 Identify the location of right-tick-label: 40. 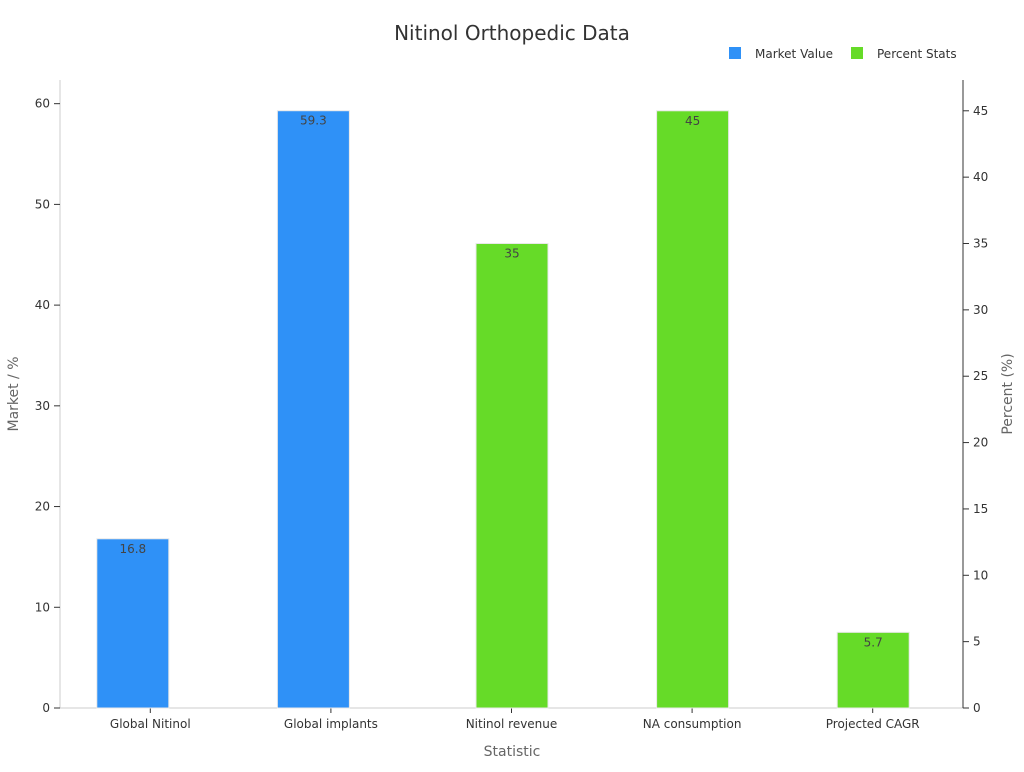
(980, 177).